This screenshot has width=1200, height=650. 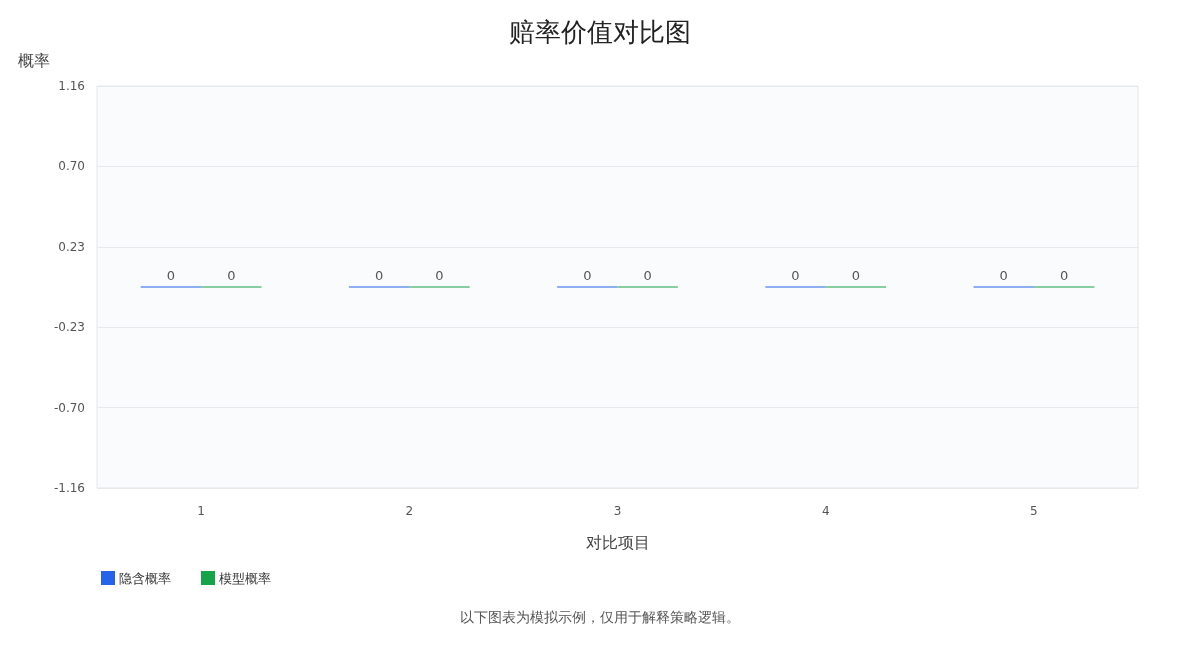 I want to click on chart-title: 赔率价值对比图, so click(x=600, y=32).